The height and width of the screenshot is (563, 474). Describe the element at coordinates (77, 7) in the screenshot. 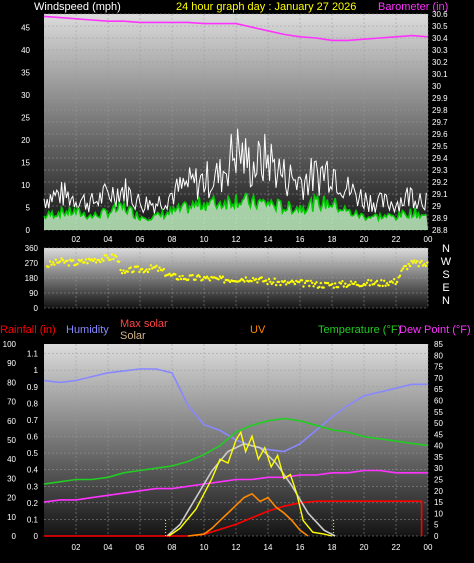

I see `wind-axis-title: Windspeed (mph)` at that location.